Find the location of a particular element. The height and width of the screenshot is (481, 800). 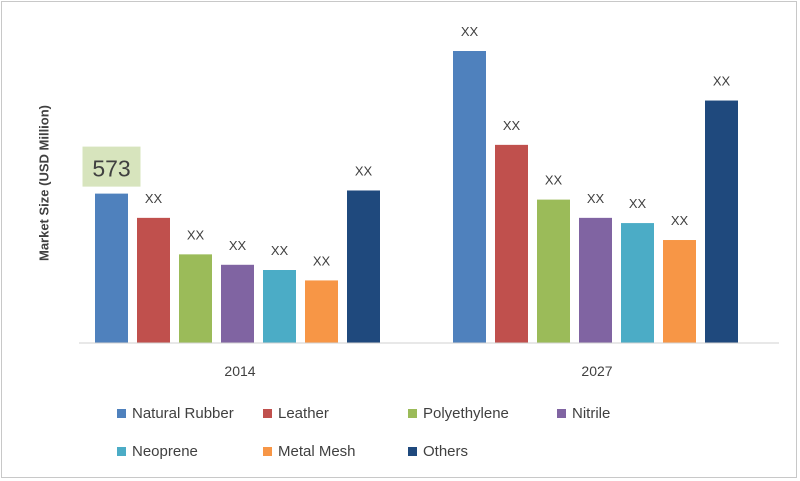

bar-others-2027 is located at coordinates (721, 222).